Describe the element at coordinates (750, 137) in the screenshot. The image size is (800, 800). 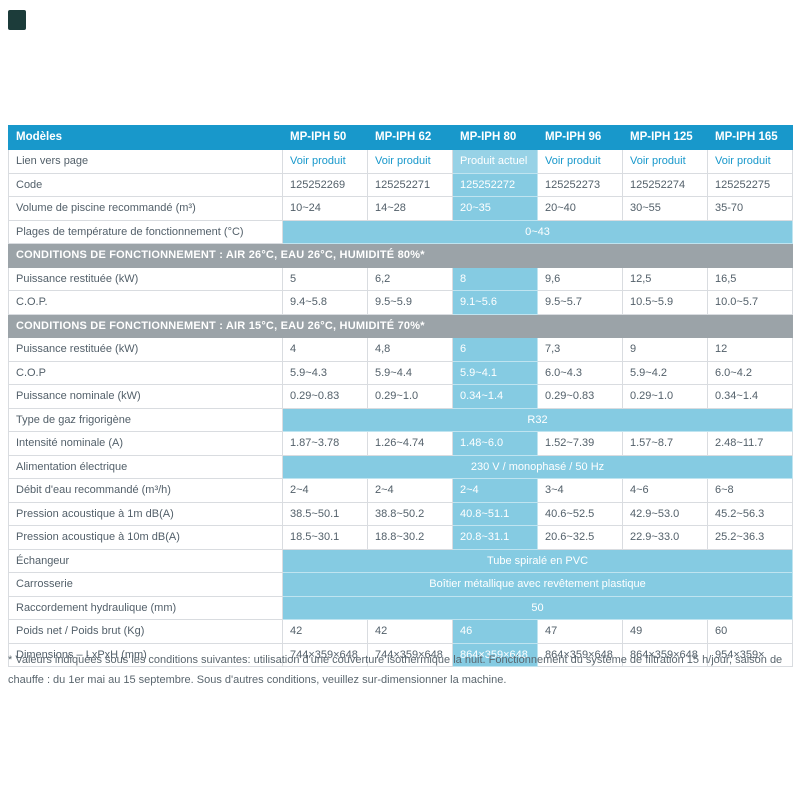
I see `model-header-mp-iph-165: MP-IPH 165` at that location.